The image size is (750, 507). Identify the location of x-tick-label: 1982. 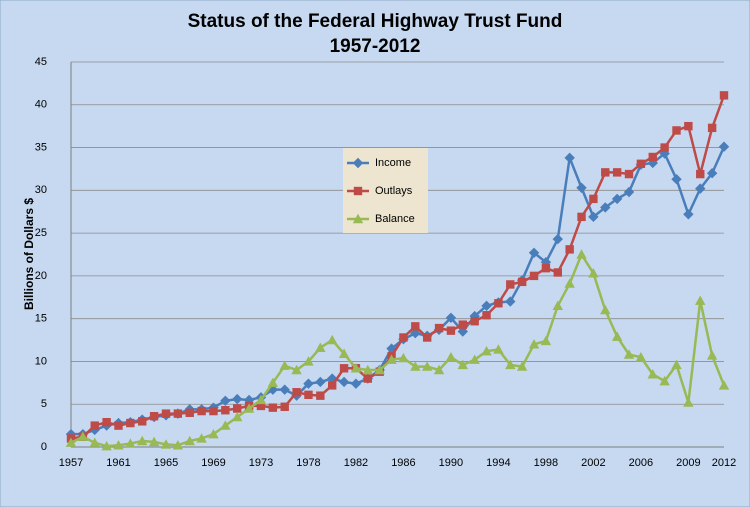
(356, 463).